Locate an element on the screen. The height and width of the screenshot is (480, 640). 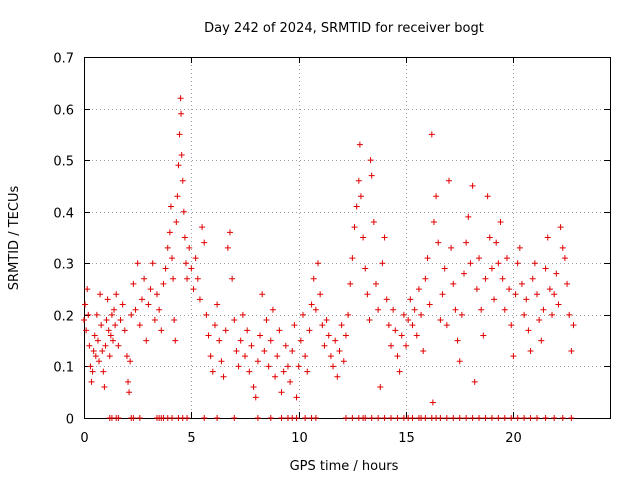
x-tick-label: 0 is located at coordinates (84, 438).